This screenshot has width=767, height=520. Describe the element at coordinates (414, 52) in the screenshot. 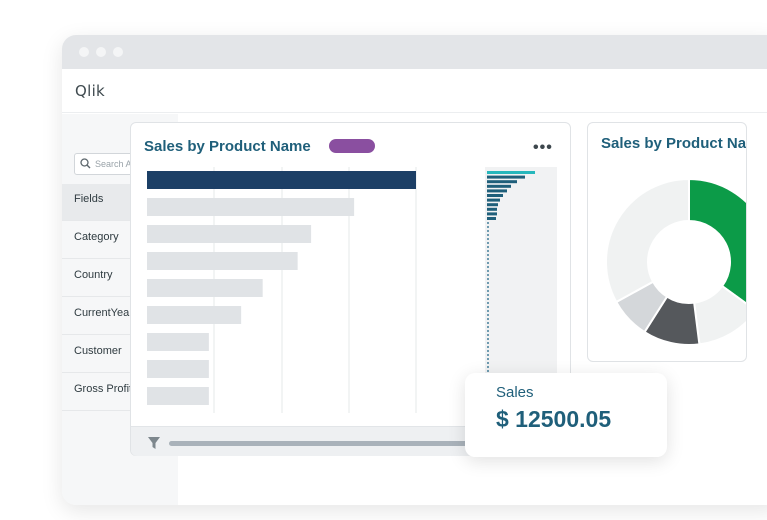

I see `window-titlebar` at that location.